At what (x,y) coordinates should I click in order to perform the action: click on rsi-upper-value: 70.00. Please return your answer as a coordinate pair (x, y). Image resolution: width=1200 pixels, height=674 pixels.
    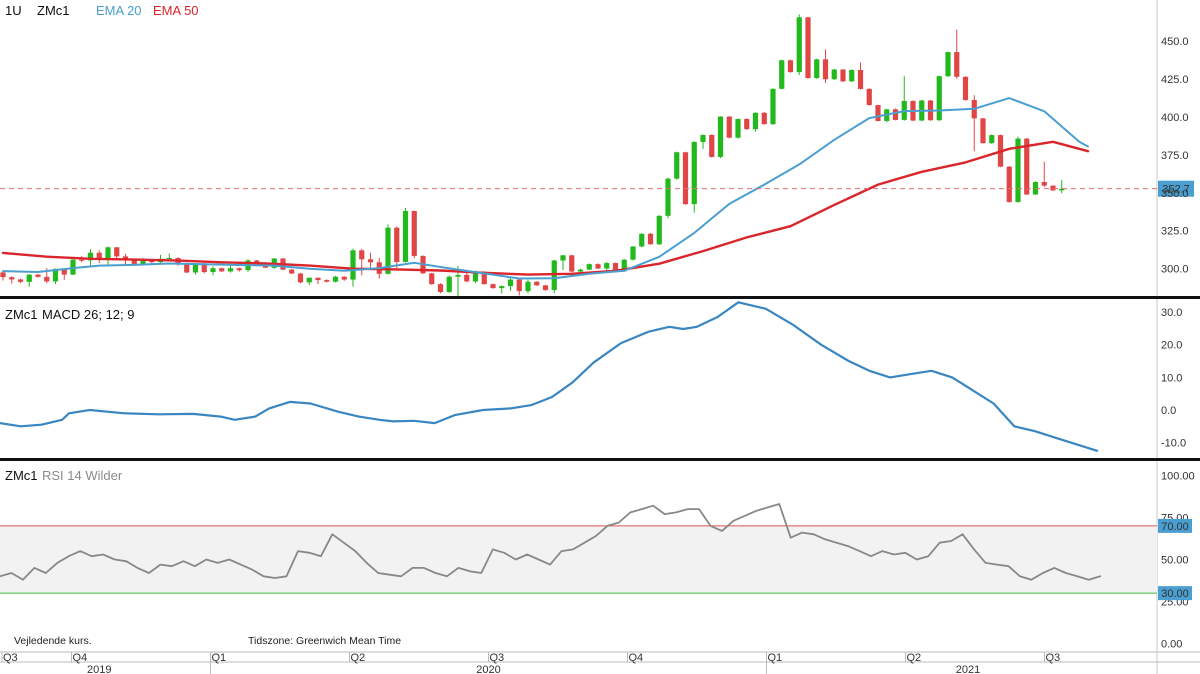
    Looking at the image, I should click on (1175, 527).